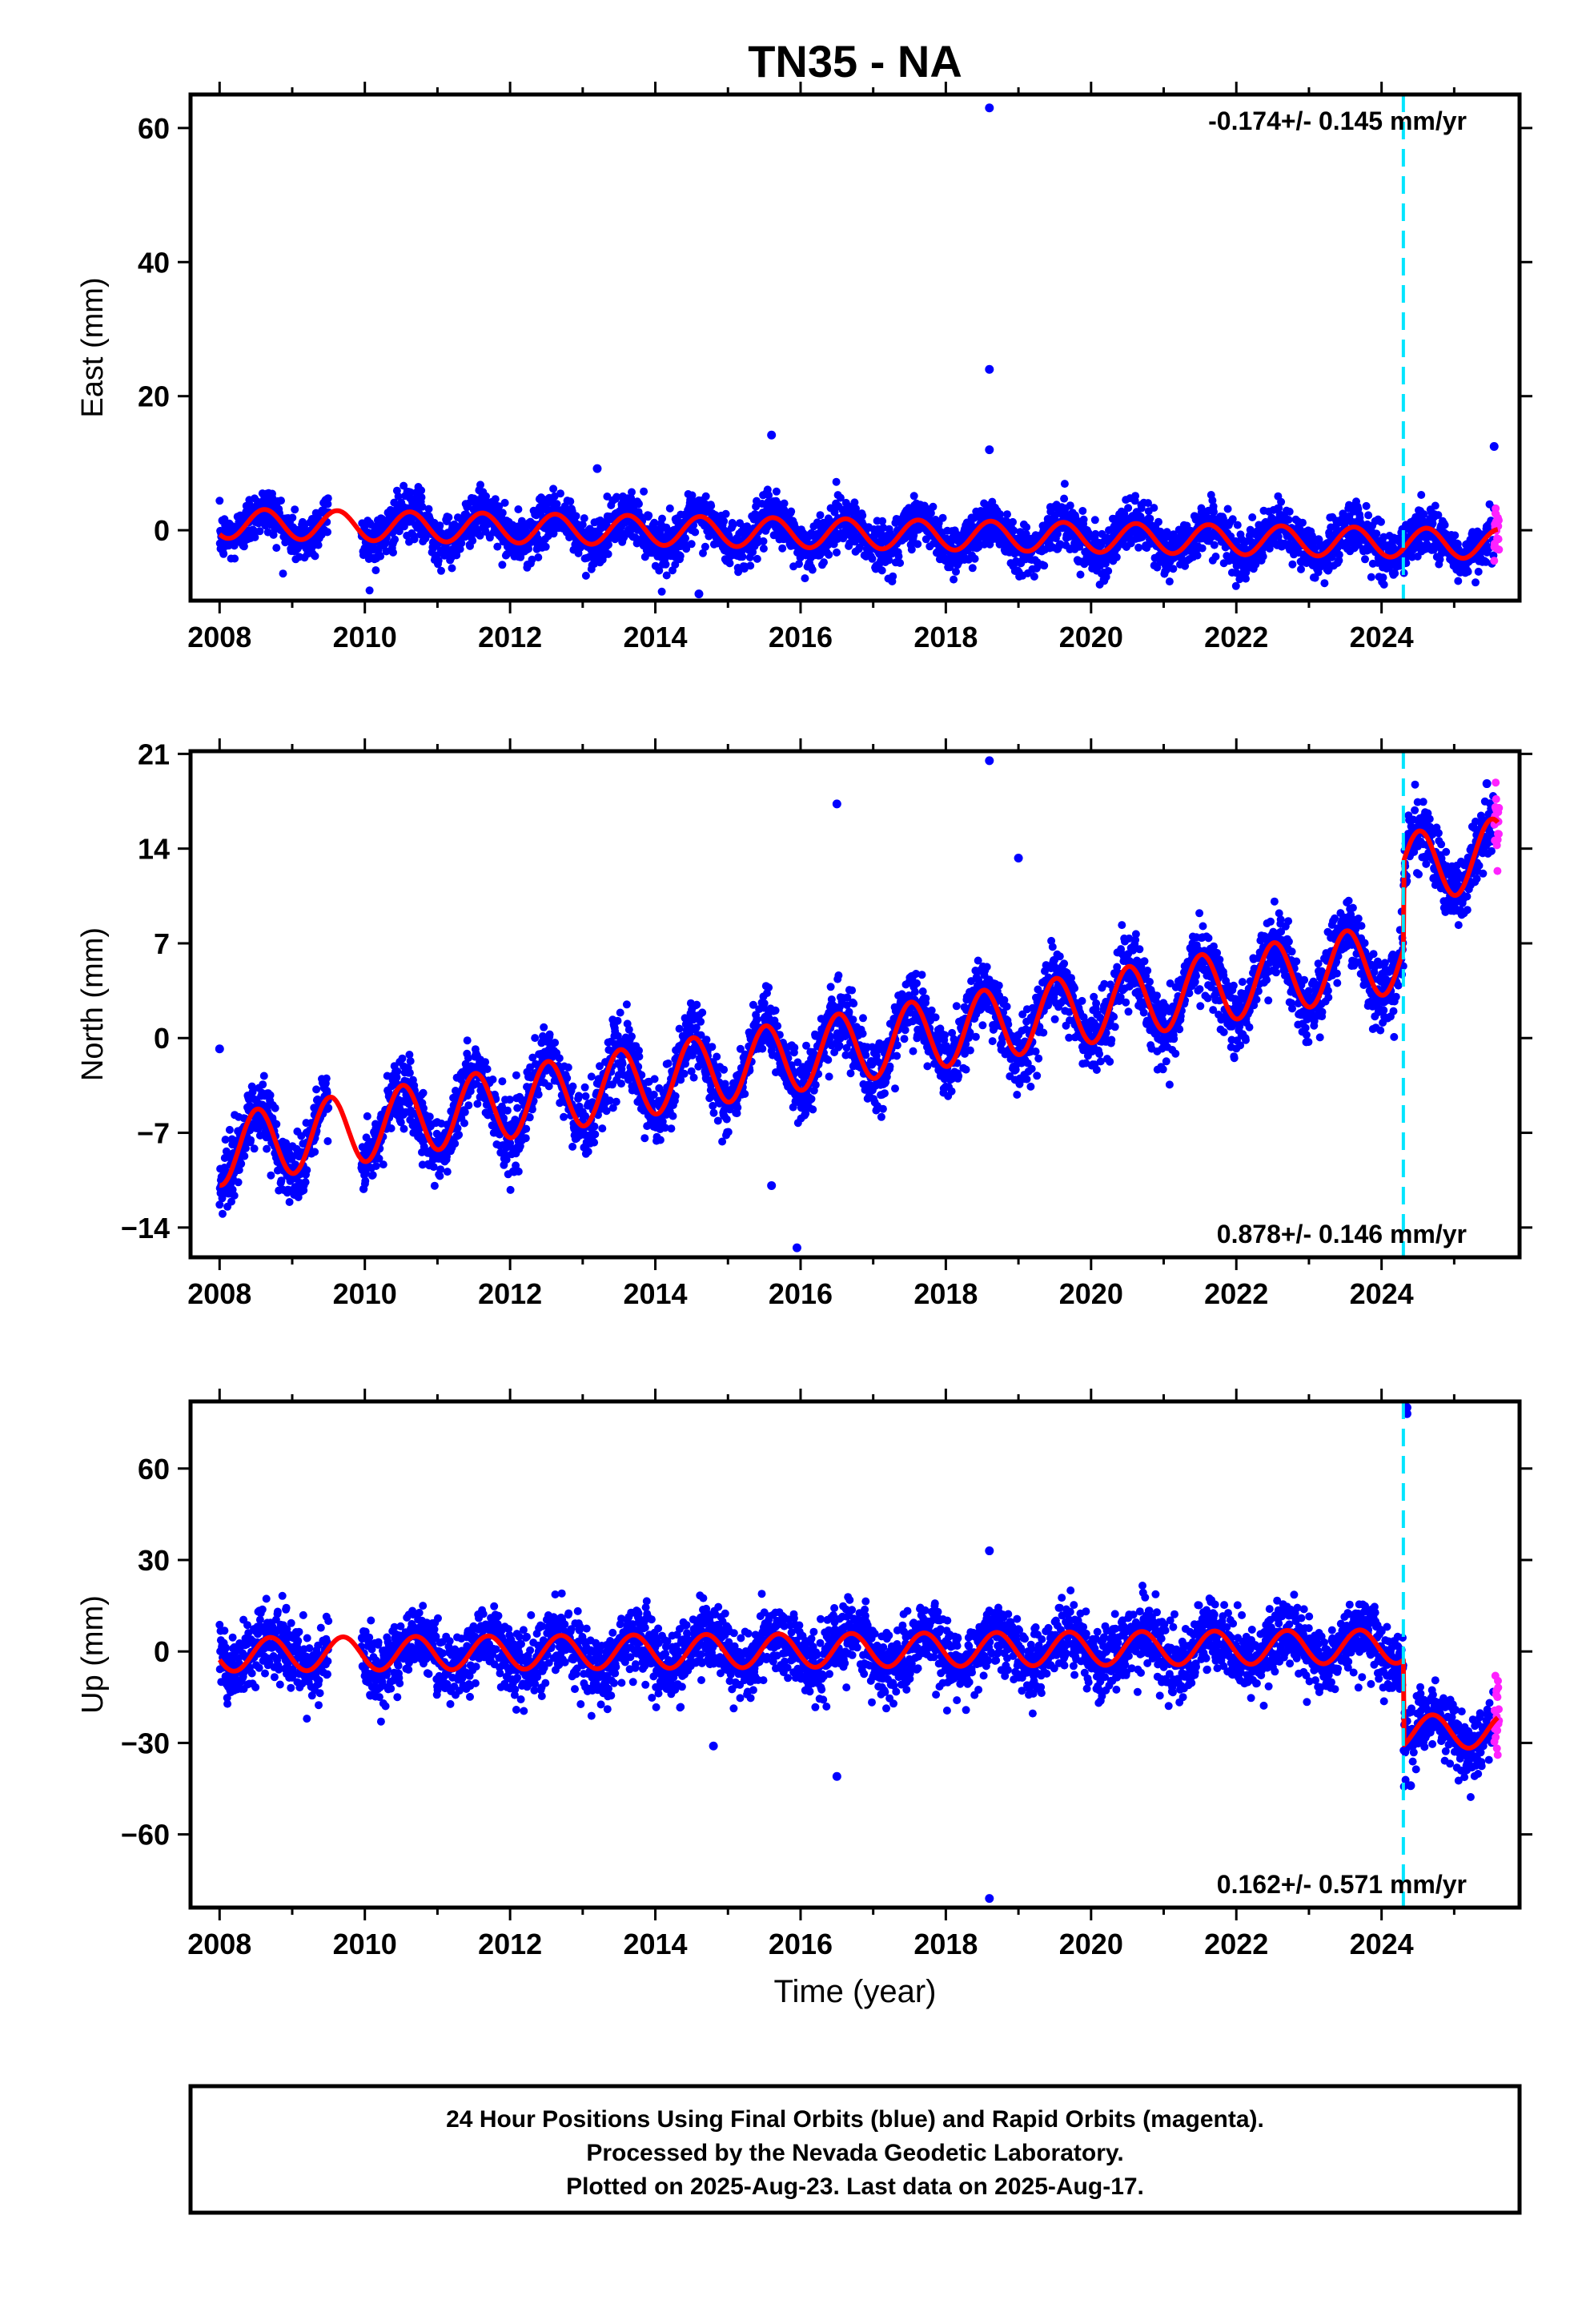  Describe the element at coordinates (93, 347) in the screenshot. I see `y-axis-label: East (mm)` at that location.